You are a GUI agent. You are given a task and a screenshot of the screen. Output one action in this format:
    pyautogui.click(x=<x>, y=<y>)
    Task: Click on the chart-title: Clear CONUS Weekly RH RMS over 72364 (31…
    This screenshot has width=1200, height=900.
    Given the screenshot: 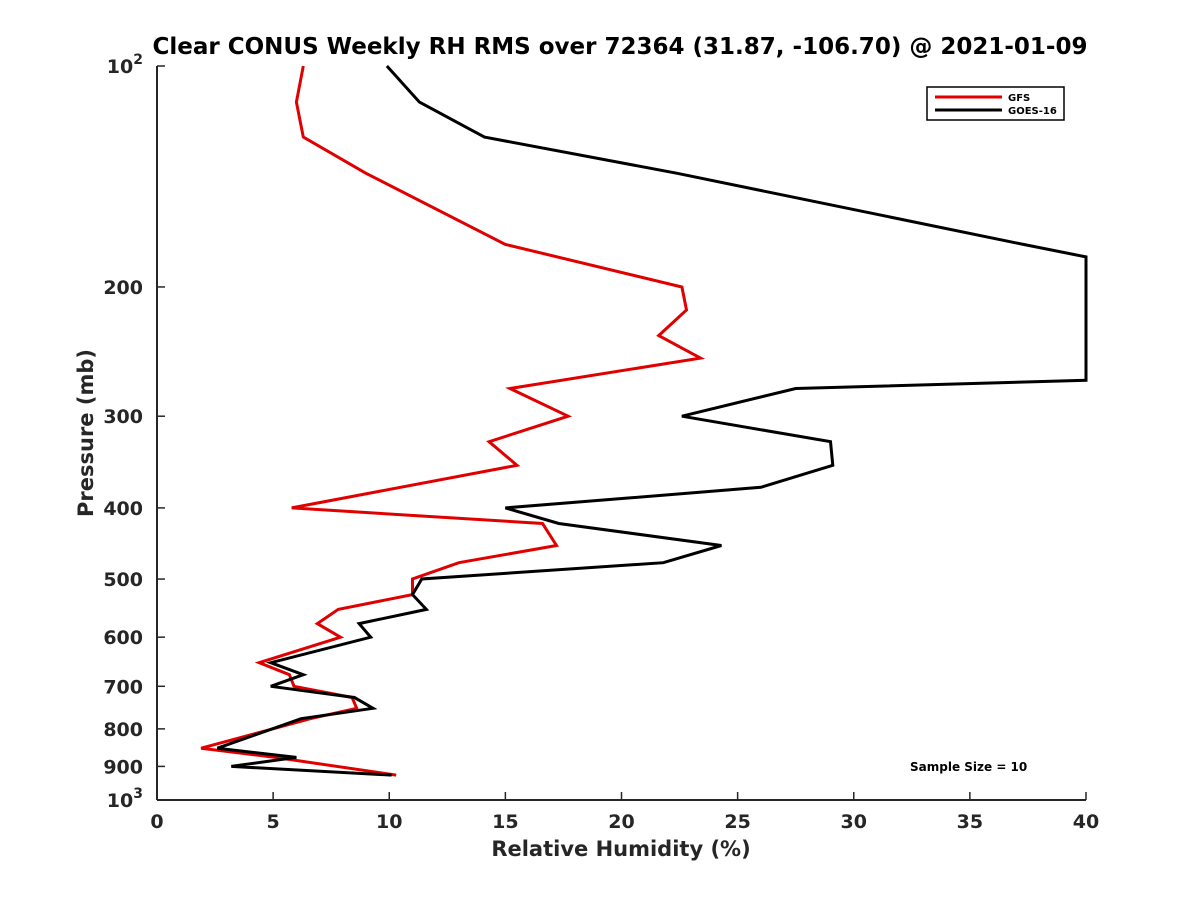 What is the action you would take?
    pyautogui.click(x=620, y=47)
    